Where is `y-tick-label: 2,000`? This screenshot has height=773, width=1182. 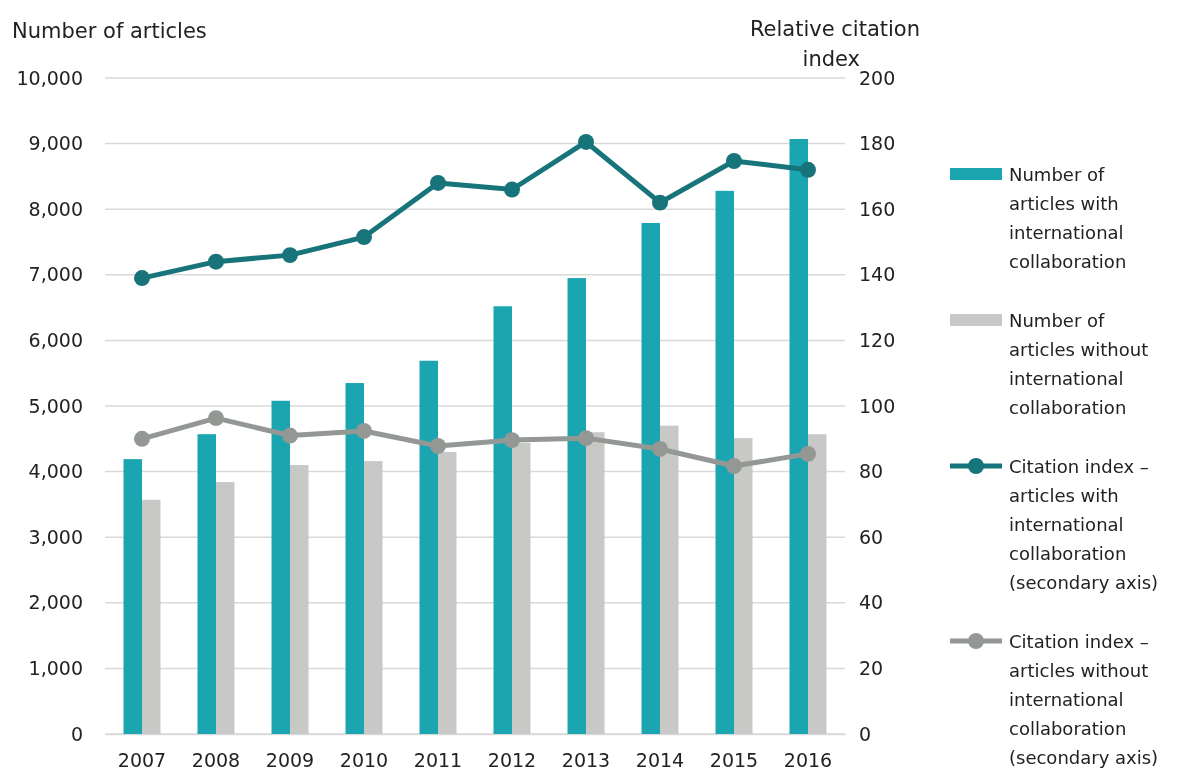 y-tick-label: 2,000 is located at coordinates (55, 602).